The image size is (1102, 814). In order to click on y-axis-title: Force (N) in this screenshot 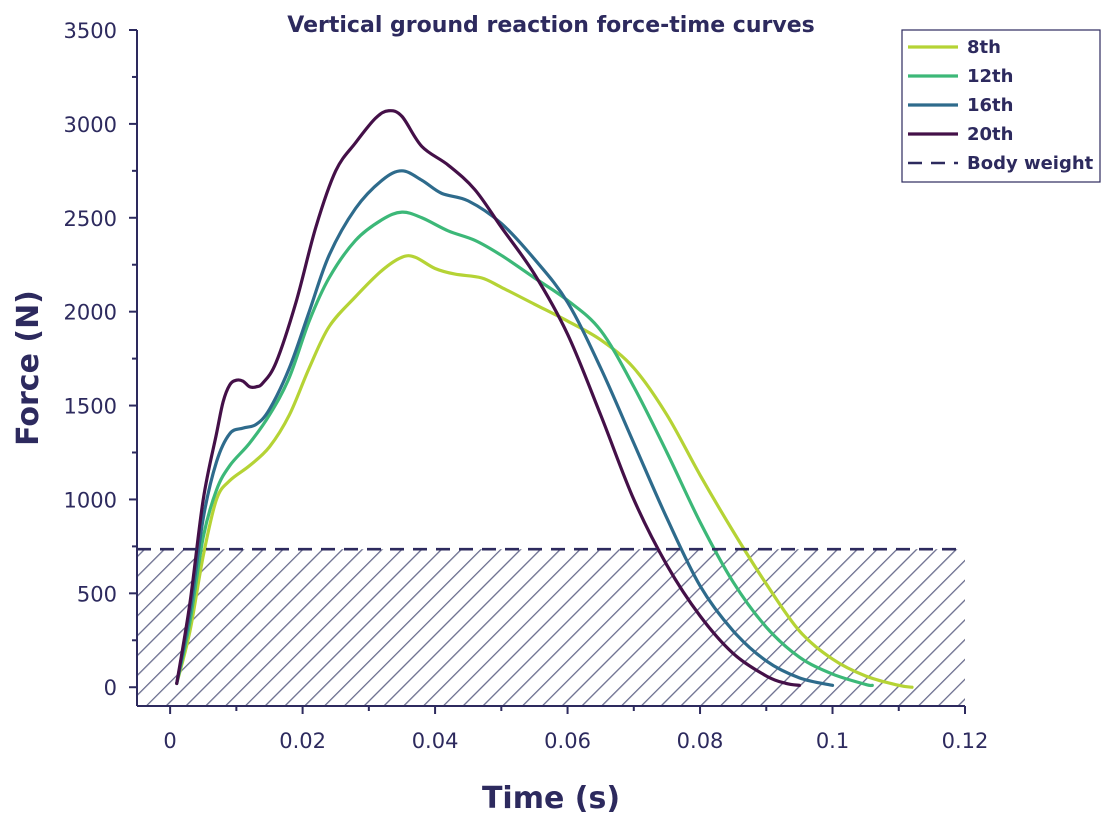, I will do `click(28, 368)`.